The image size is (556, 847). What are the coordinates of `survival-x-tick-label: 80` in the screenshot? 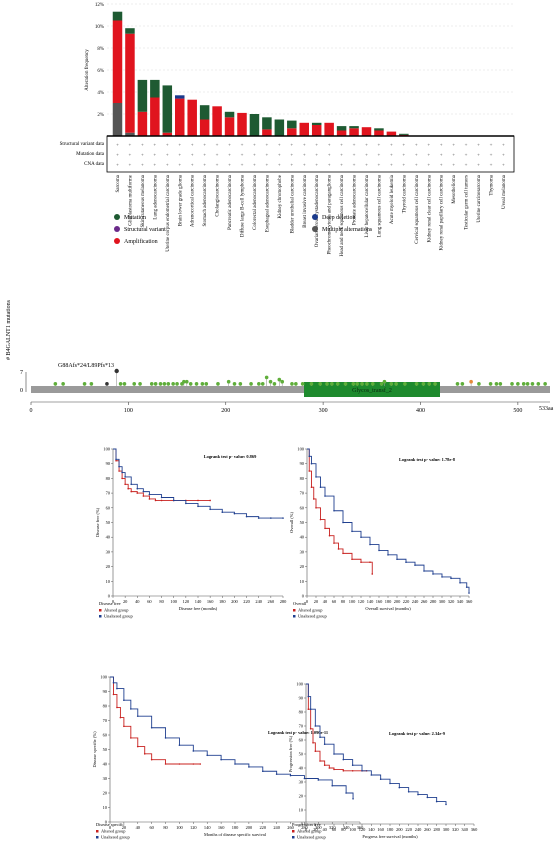 It's located at (161, 601).